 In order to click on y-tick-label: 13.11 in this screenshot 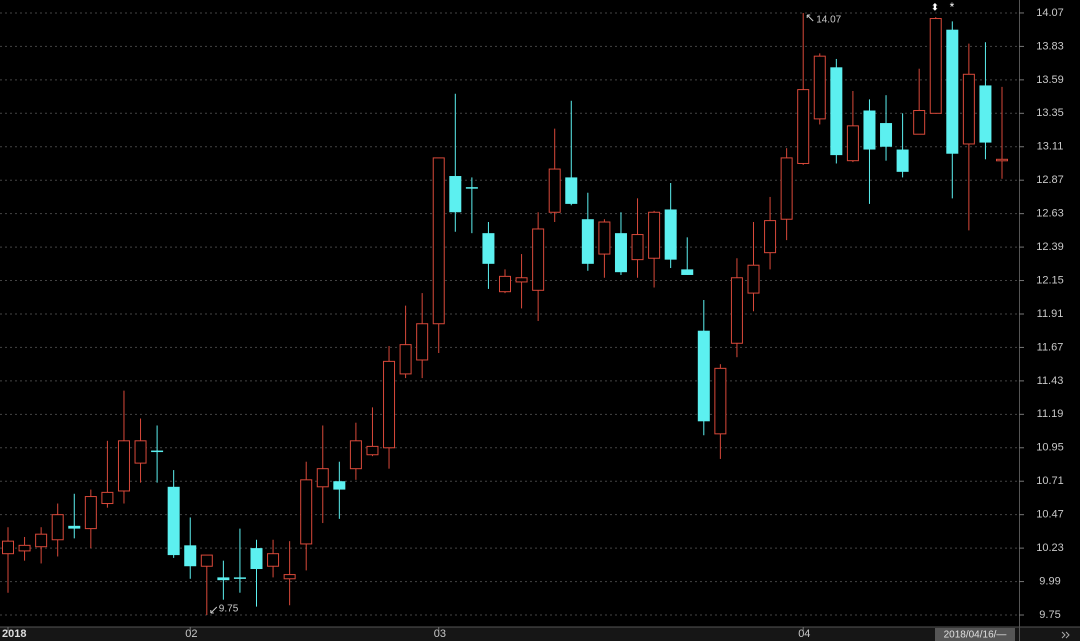, I will do `click(1050, 147)`.